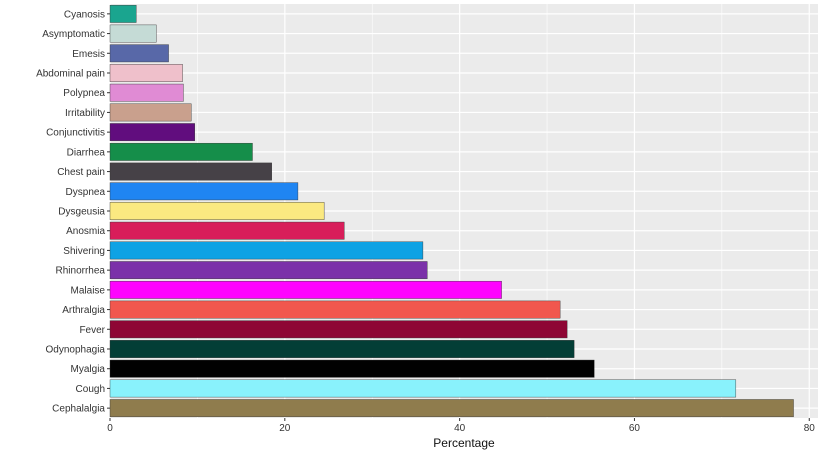 The image size is (824, 456). I want to click on bar-emesis, so click(139, 53).